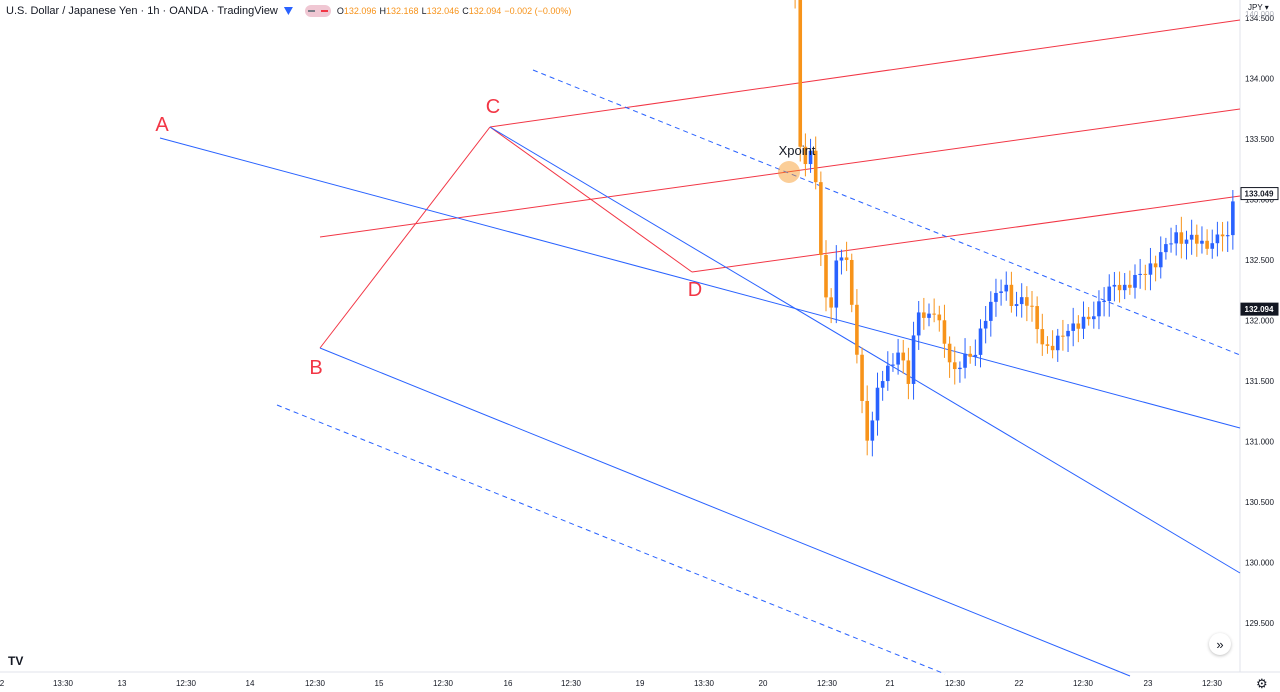  Describe the element at coordinates (288, 11) in the screenshot. I see `triangle-flag-icon` at that location.